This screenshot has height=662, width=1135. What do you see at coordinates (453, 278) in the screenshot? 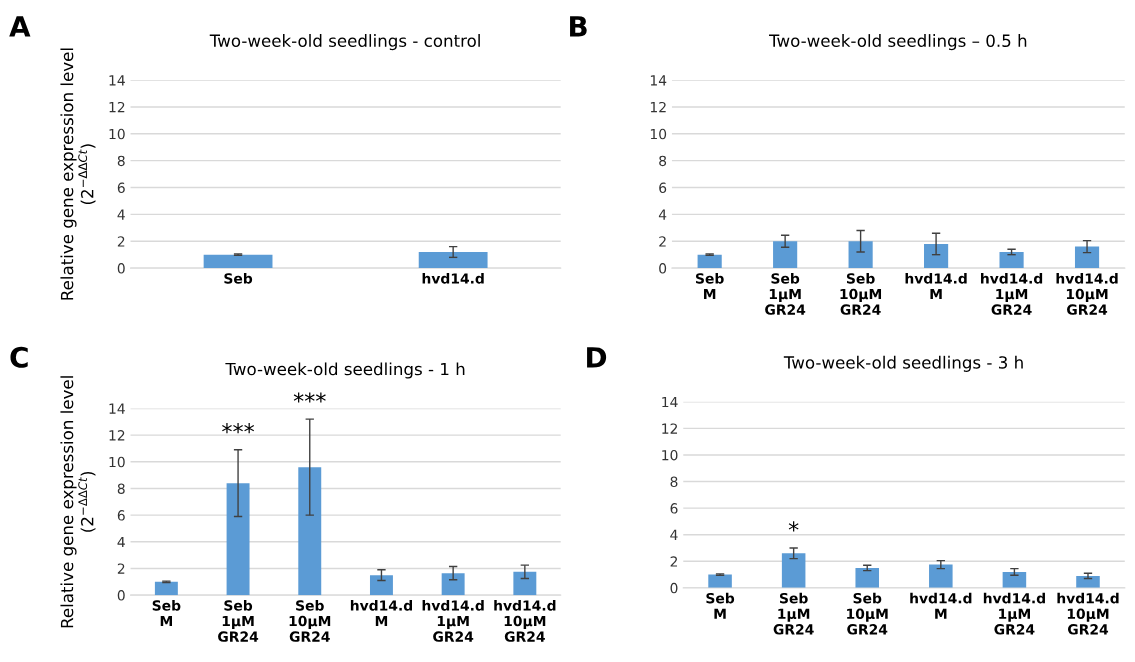
I see `x-tick-label: hvd14.d` at bounding box center [453, 278].